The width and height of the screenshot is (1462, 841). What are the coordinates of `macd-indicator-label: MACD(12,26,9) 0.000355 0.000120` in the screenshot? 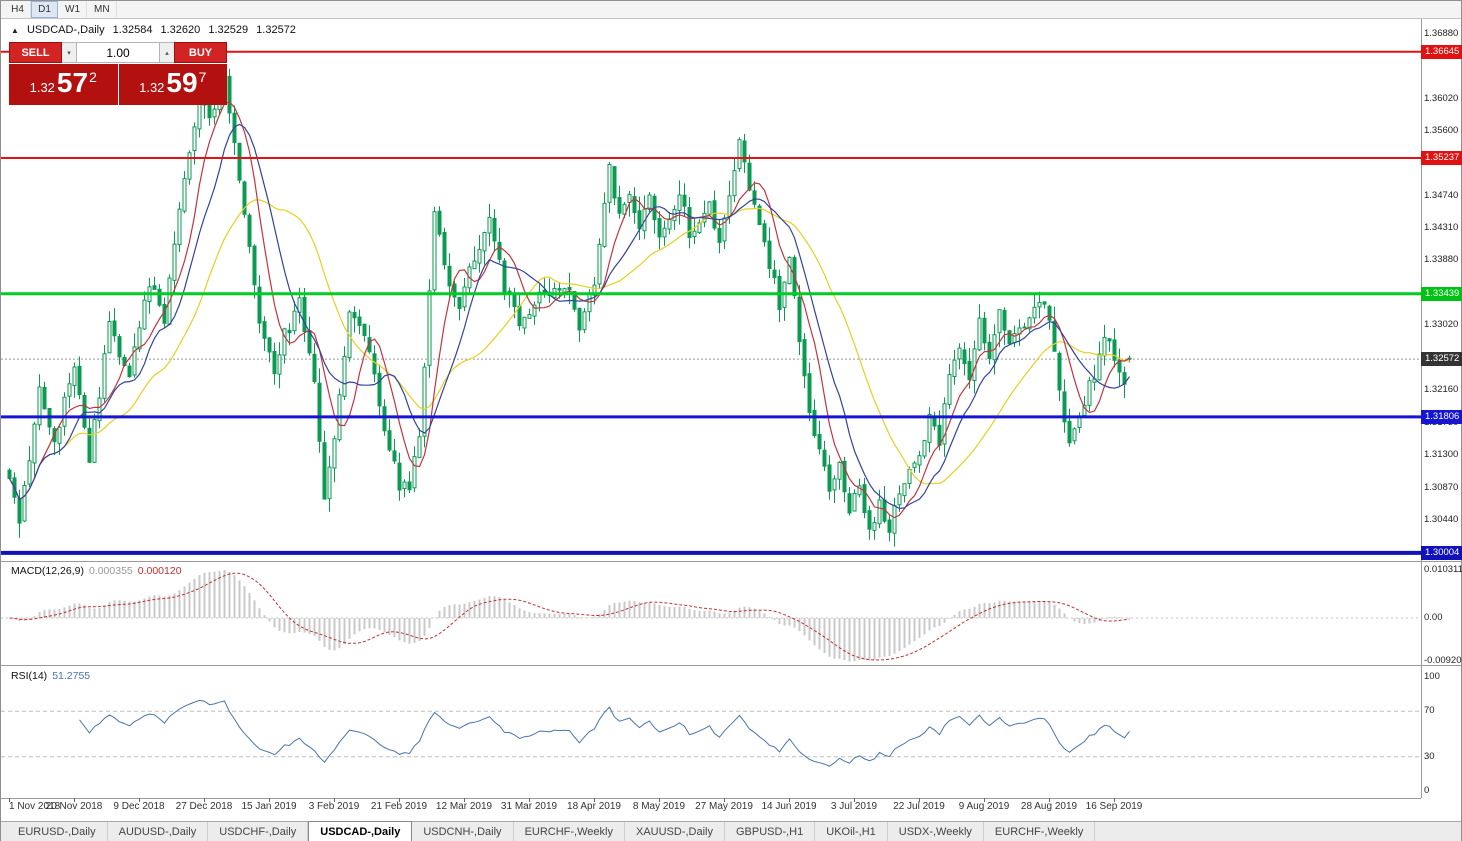 It's located at (96, 571).